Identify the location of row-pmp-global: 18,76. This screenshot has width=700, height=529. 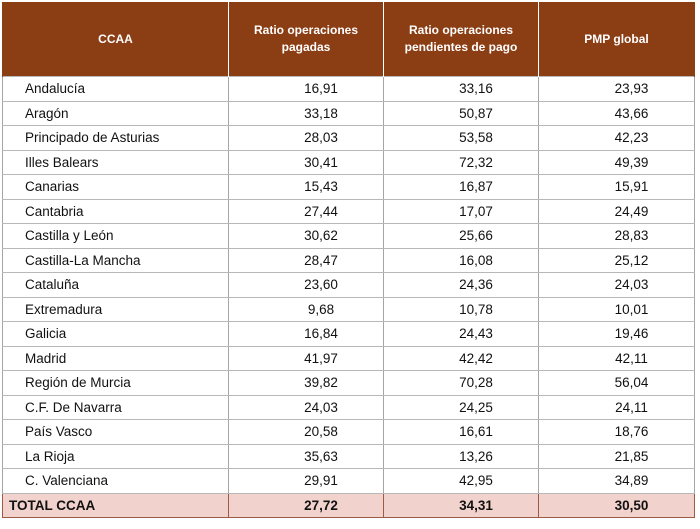
(616, 432).